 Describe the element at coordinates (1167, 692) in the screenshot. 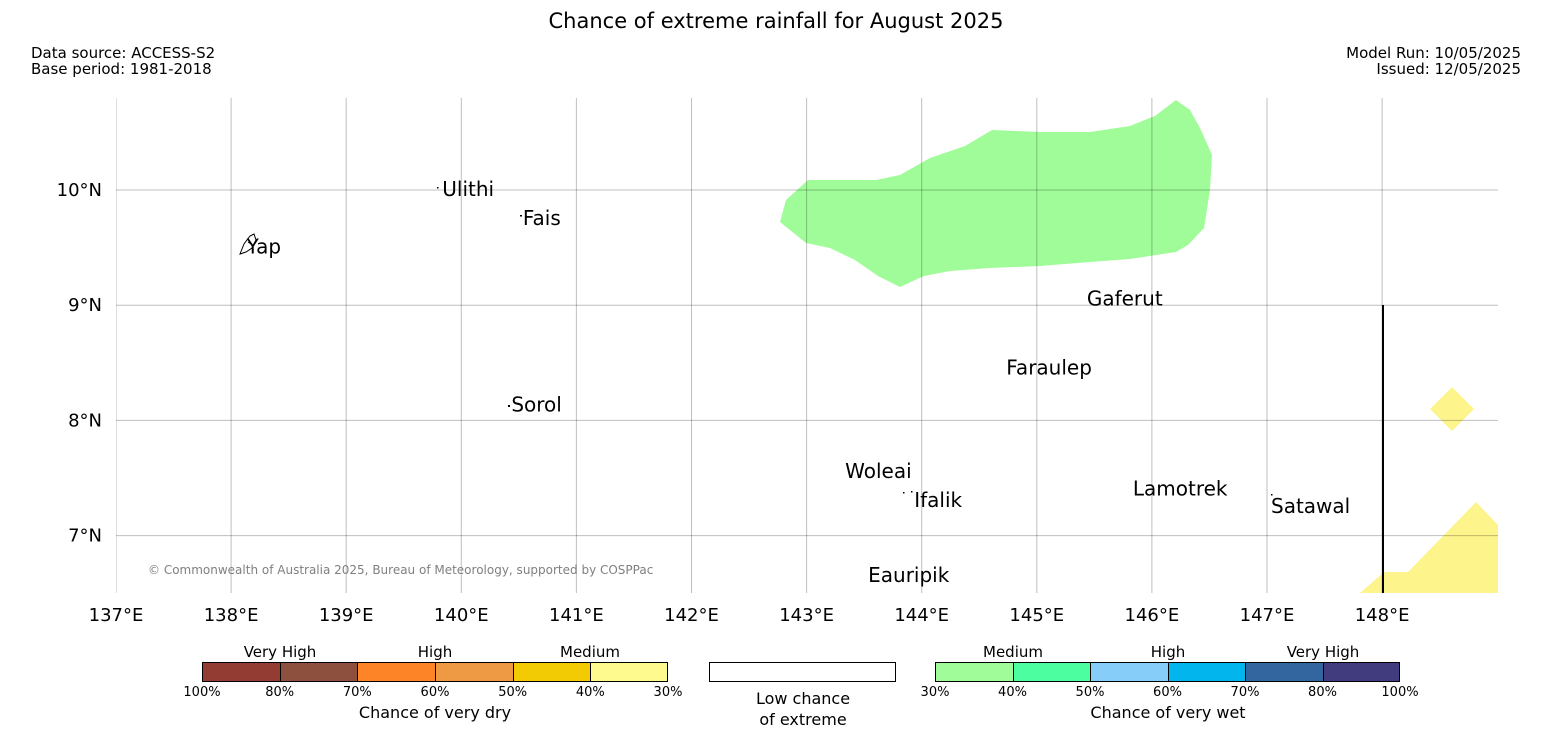

I see `wet-tick-label: 60%` at that location.